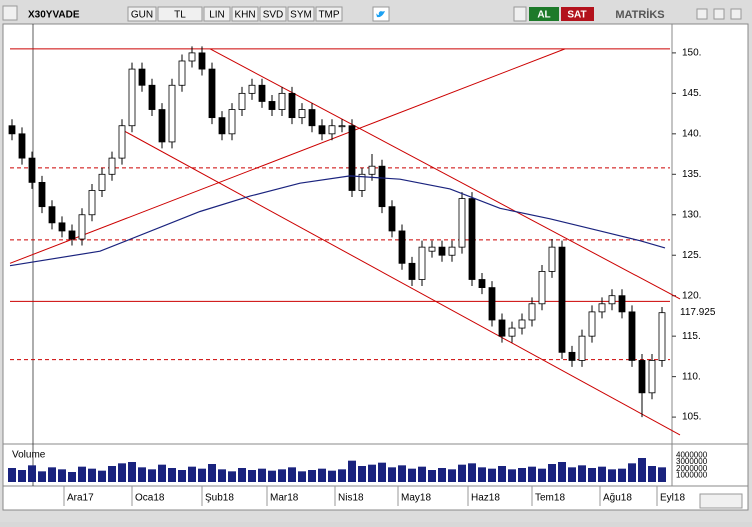 The image size is (752, 527). Describe the element at coordinates (691, 417) in the screenshot. I see `y-tick-label: 105.` at that location.